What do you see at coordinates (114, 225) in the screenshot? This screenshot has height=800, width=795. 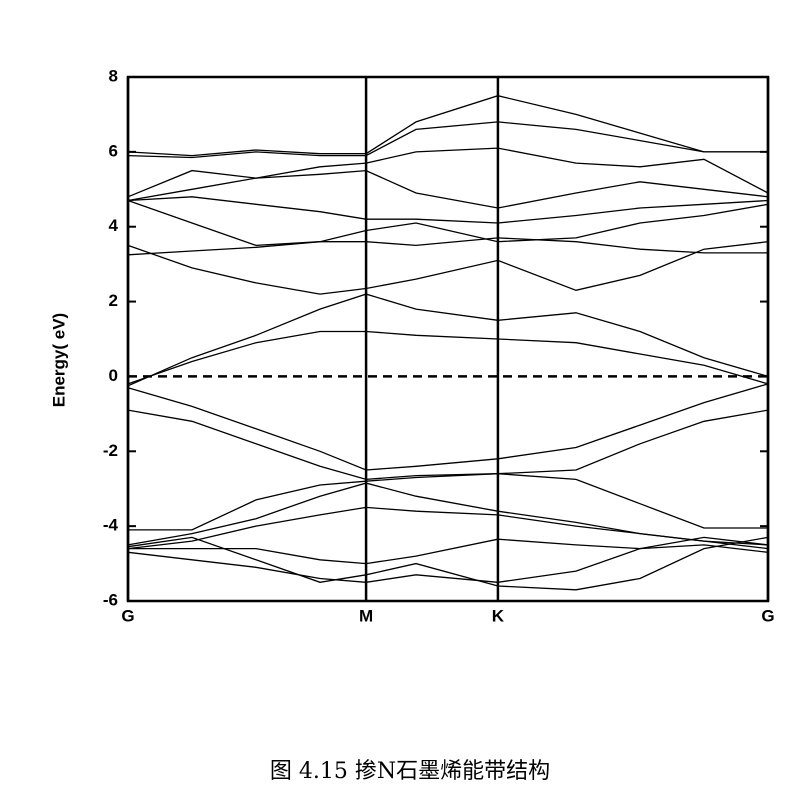 I see `y-tick-label: 4` at bounding box center [114, 225].